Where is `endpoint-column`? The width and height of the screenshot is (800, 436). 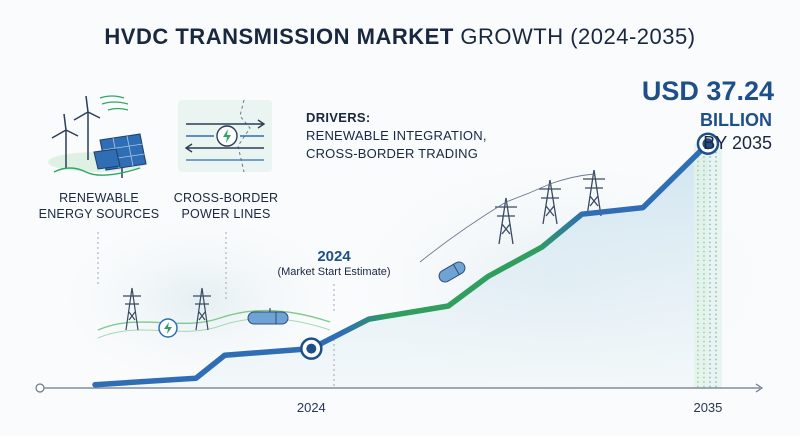
endpoint-column is located at coordinates (707, 265).